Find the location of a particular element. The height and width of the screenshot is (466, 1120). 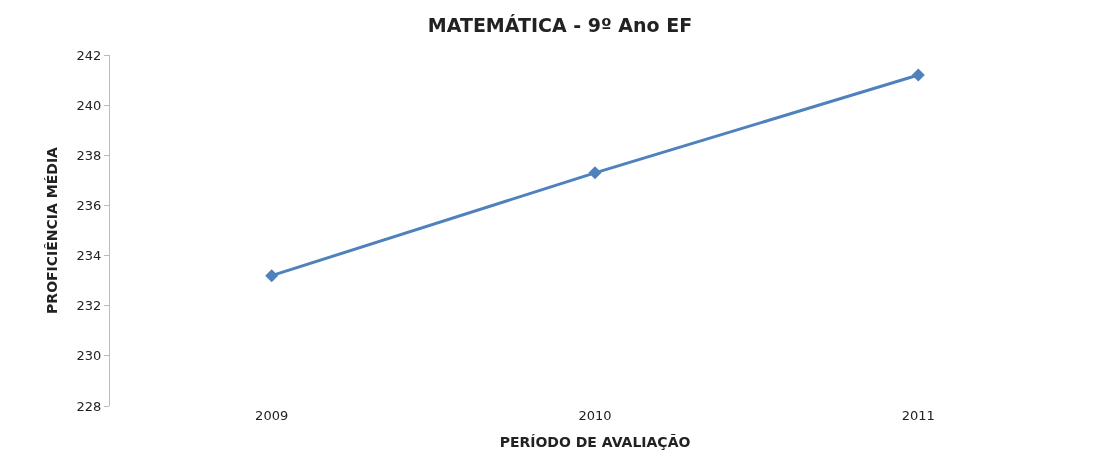

x-tick-label: 2010 is located at coordinates (595, 415).